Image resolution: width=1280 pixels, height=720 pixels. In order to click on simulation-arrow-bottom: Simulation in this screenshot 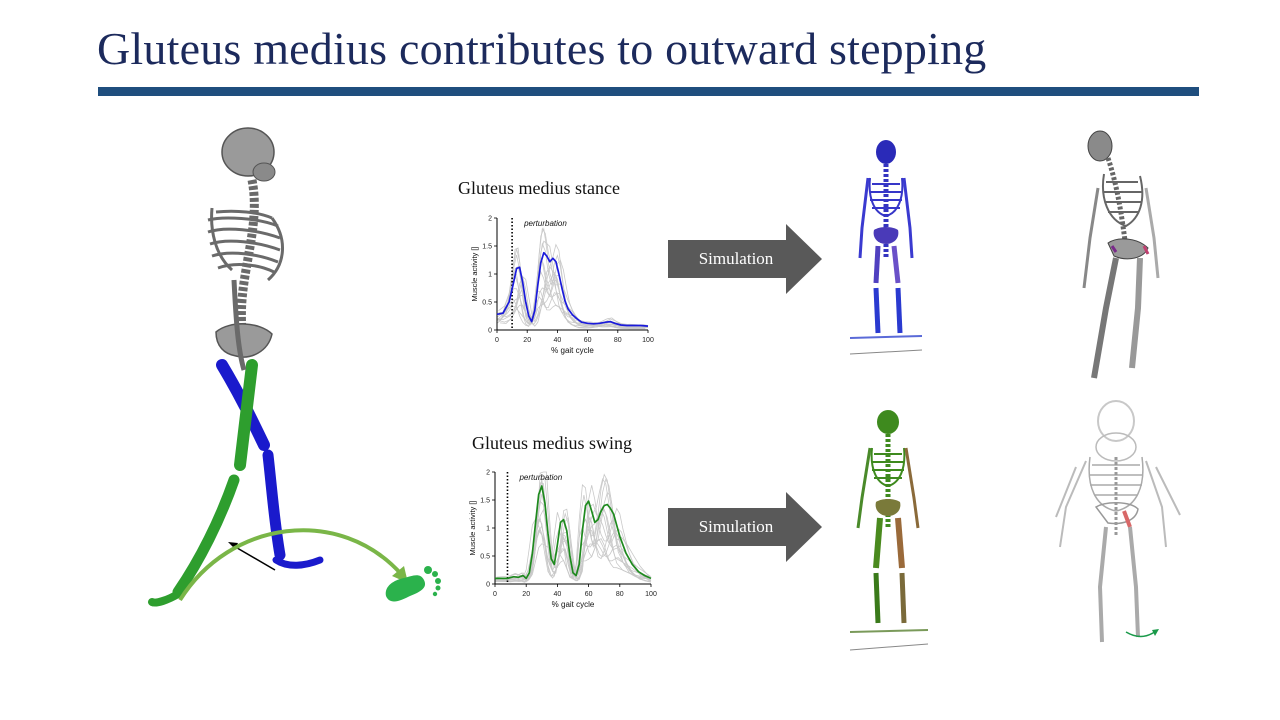, I will do `click(745, 527)`.